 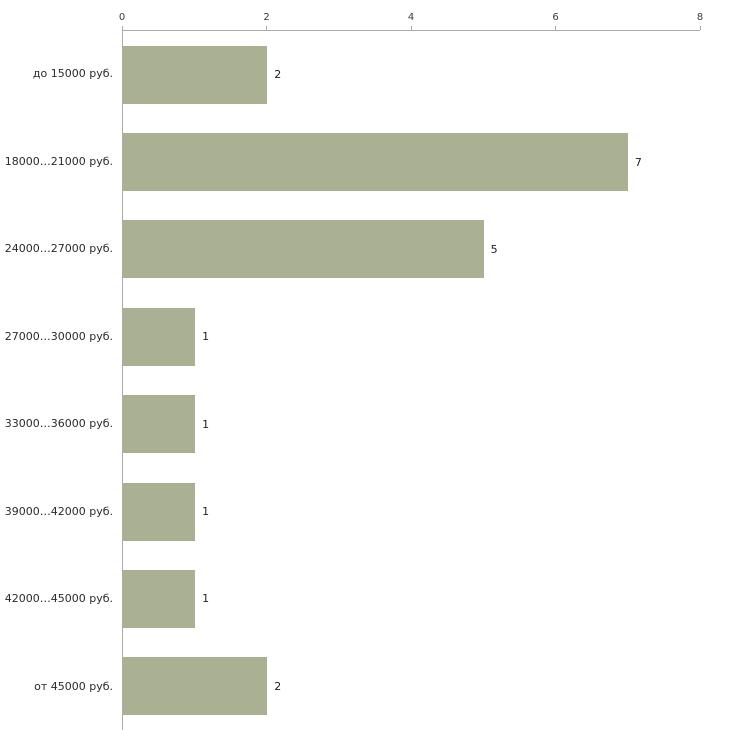 What do you see at coordinates (411, 17) in the screenshot?
I see `tick-label: 4` at bounding box center [411, 17].